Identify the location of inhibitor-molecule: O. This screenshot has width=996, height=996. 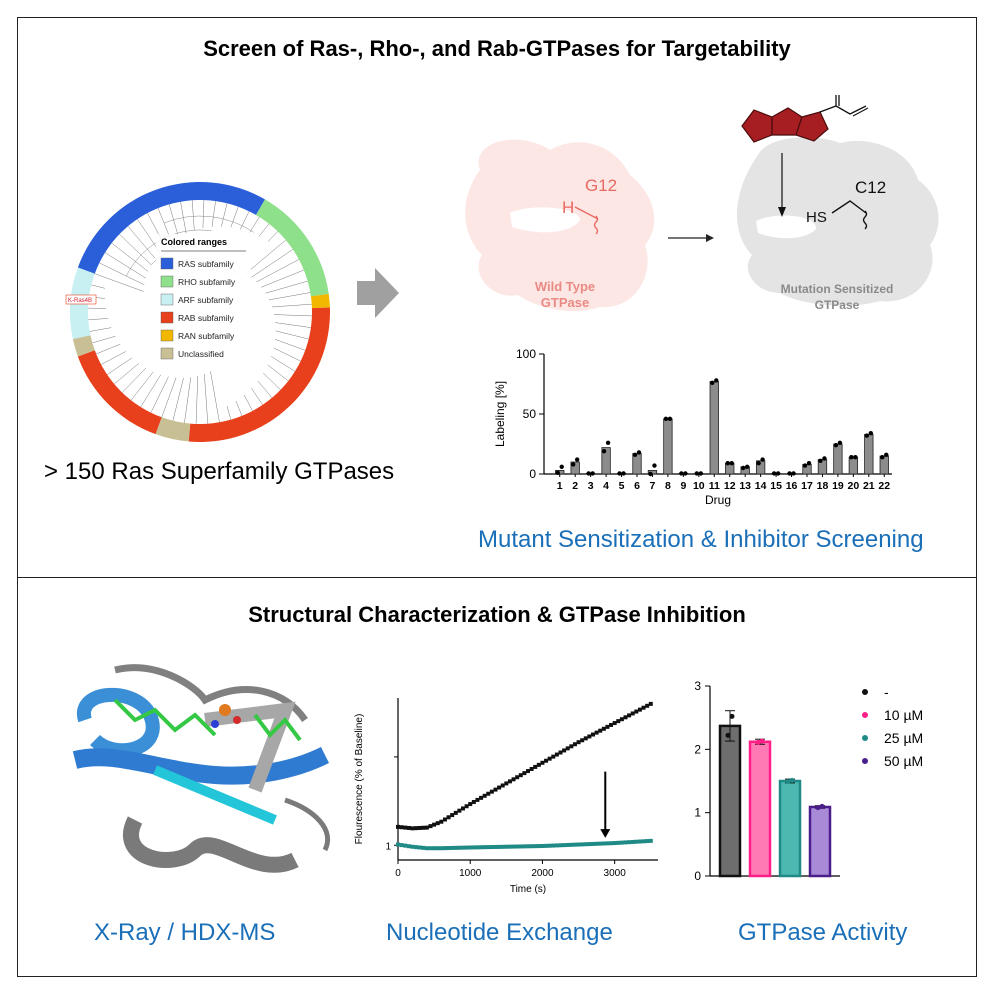
(805, 119).